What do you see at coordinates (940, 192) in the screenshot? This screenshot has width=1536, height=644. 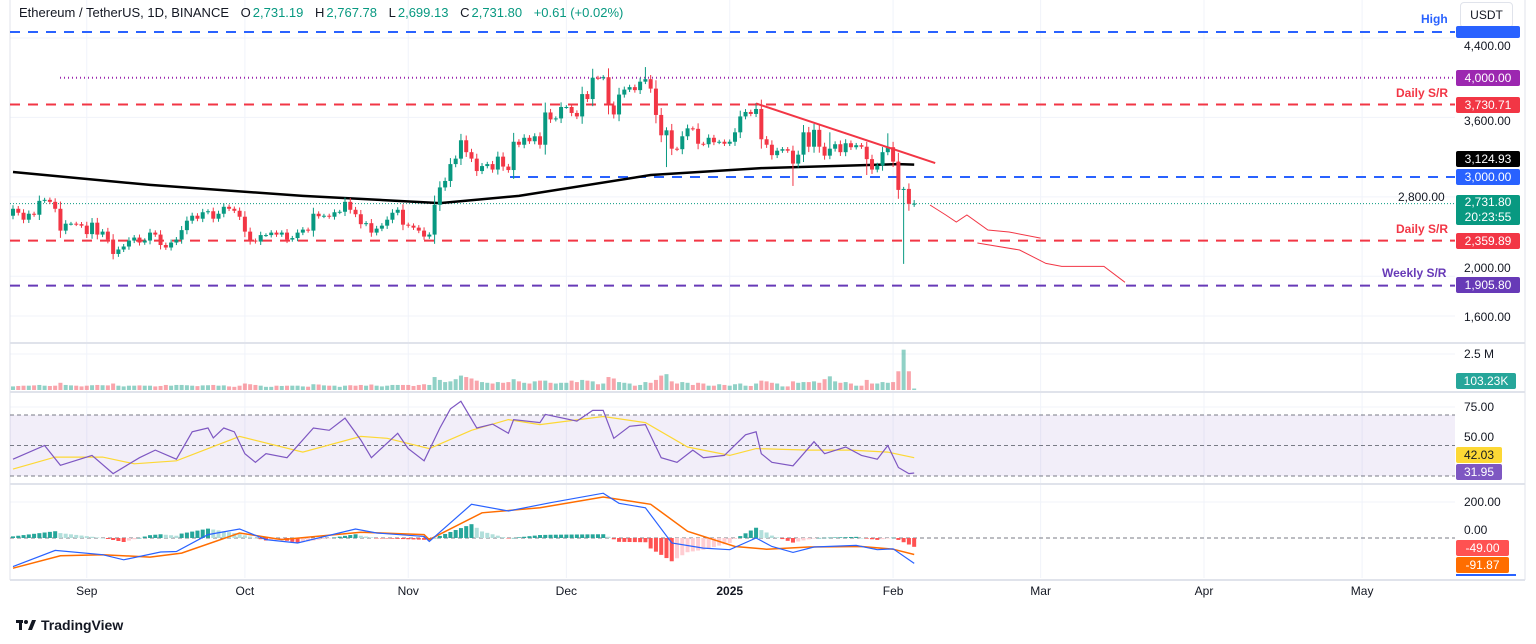 I see `drawings` at bounding box center [940, 192].